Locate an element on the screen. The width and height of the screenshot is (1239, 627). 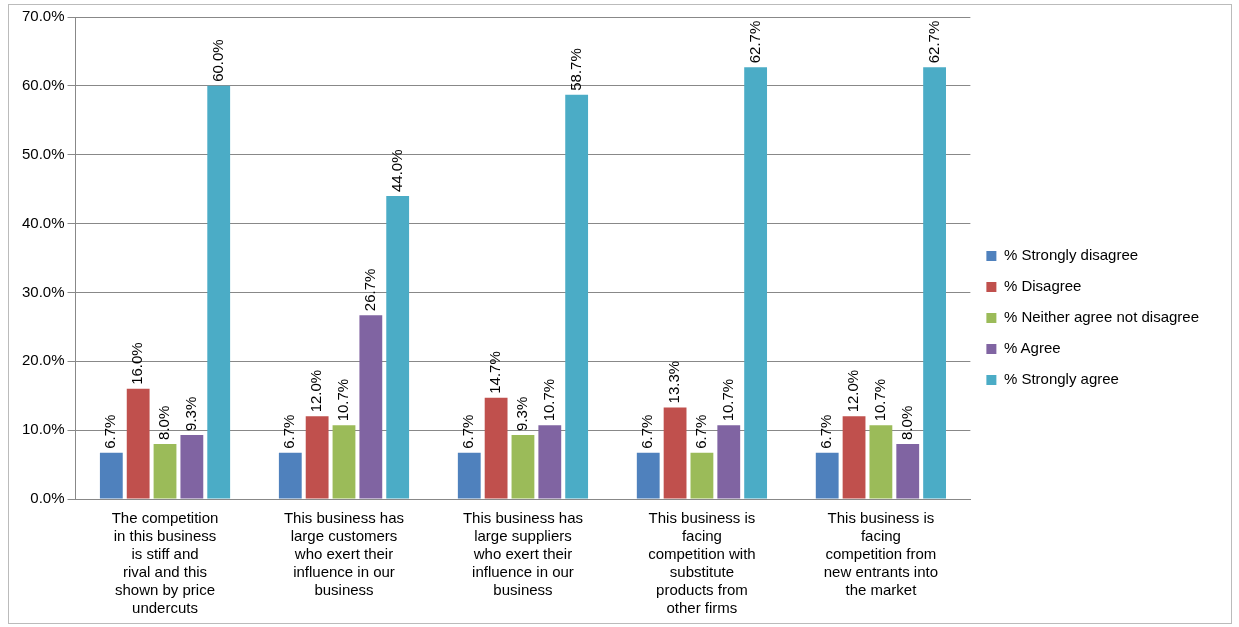
y-tick-label: 0.0% is located at coordinates (47, 498).